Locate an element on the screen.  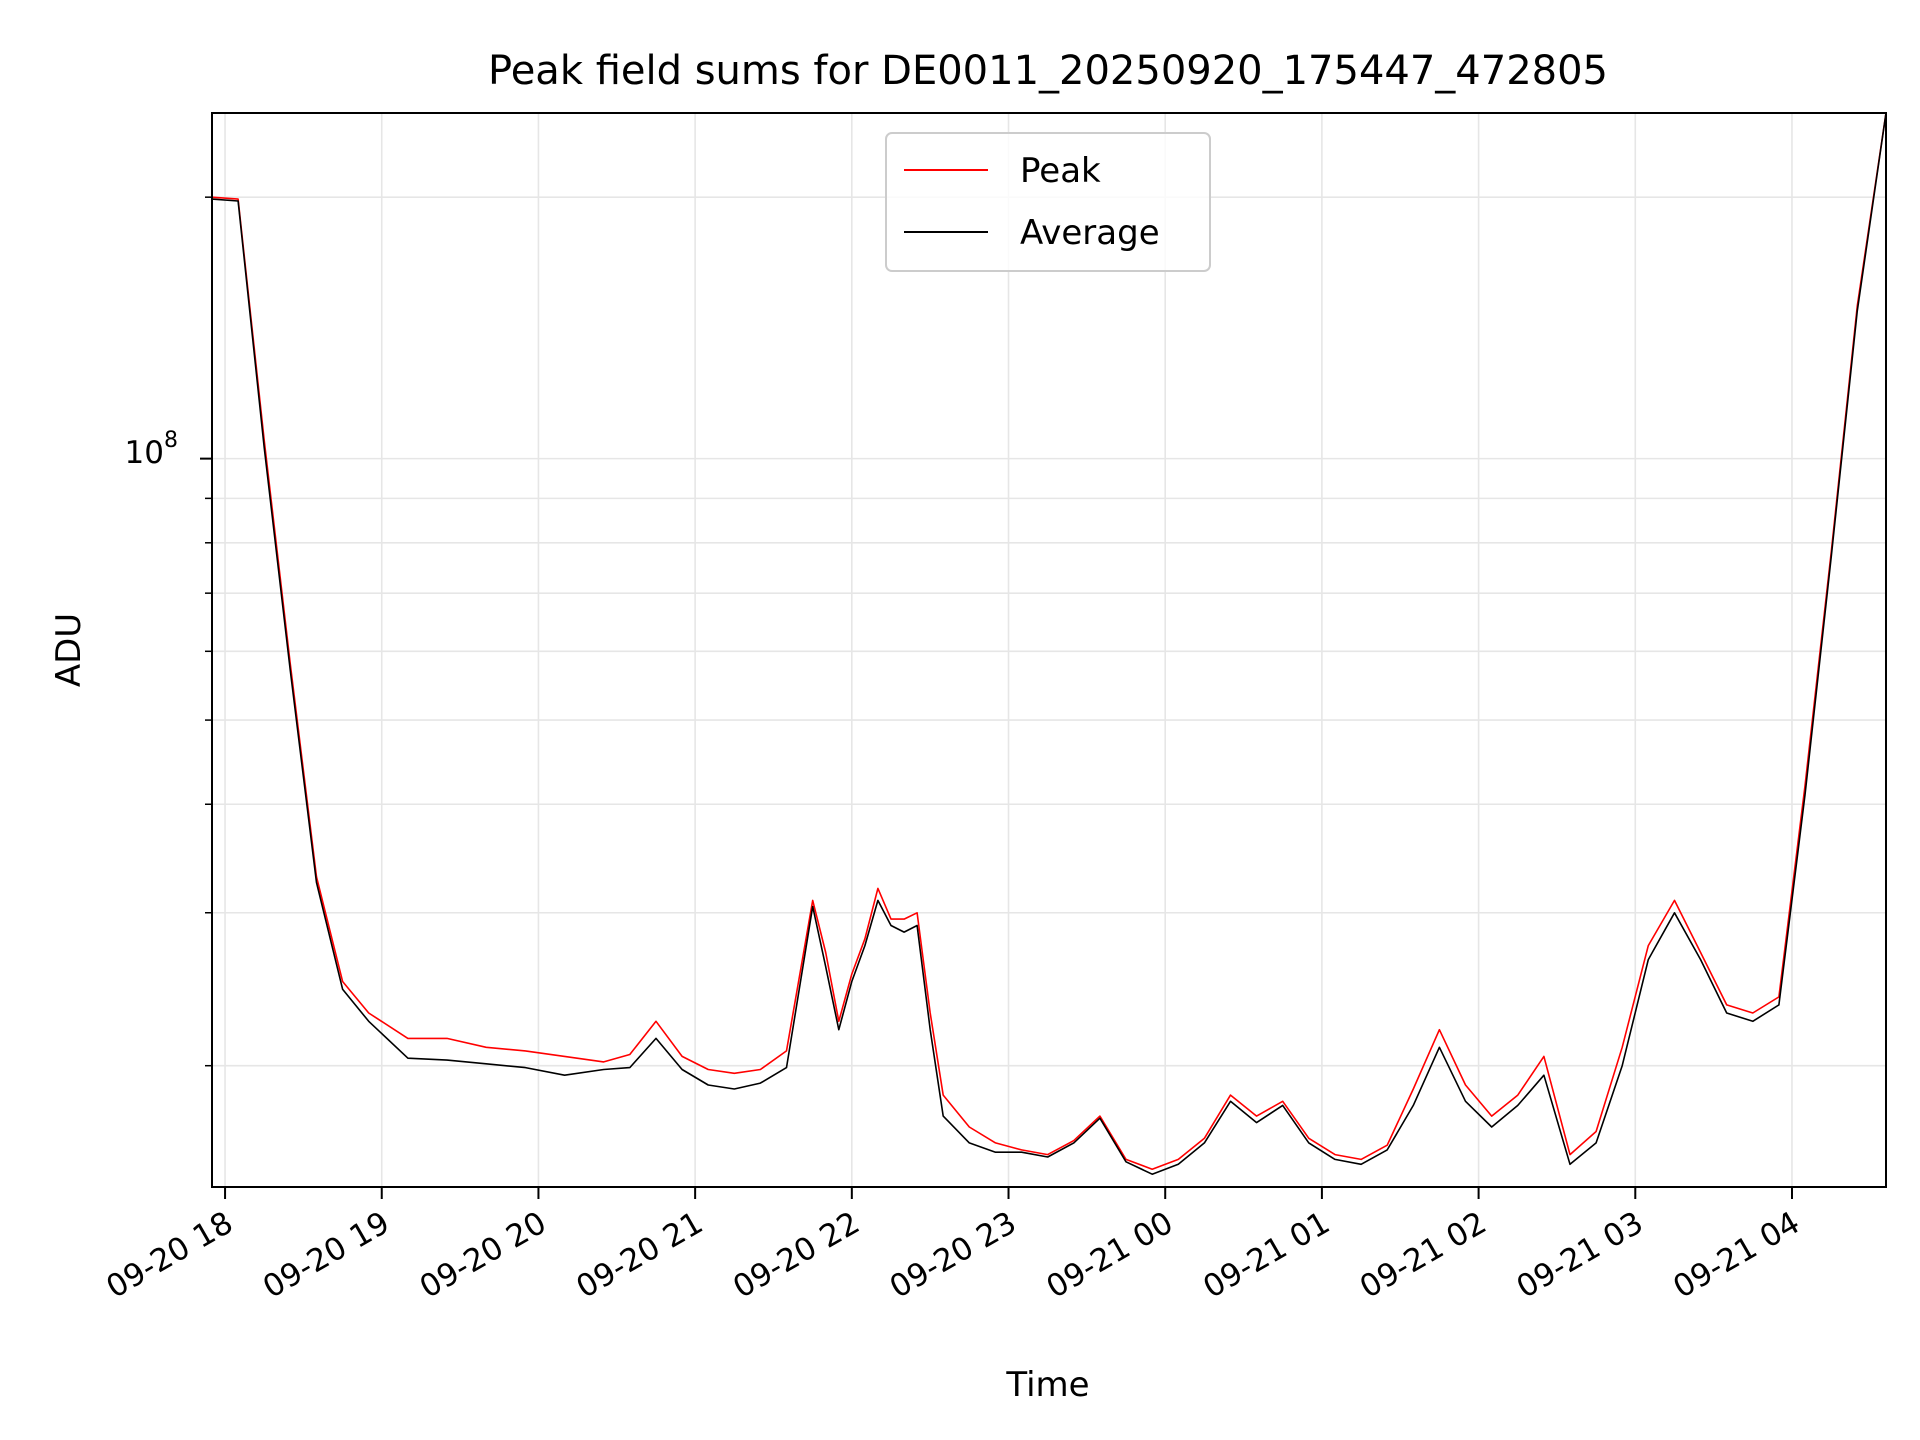
x-tick-label: 09-21 02 is located at coordinates (1423, 1255).